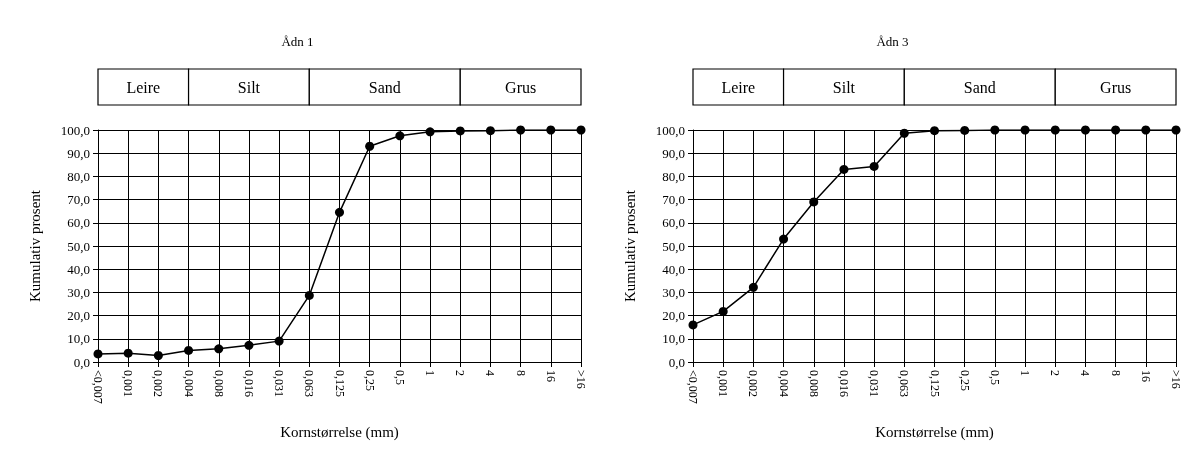 The height and width of the screenshot is (461, 1190). What do you see at coordinates (892, 41) in the screenshot?
I see `chart-title: Ådn 3` at bounding box center [892, 41].